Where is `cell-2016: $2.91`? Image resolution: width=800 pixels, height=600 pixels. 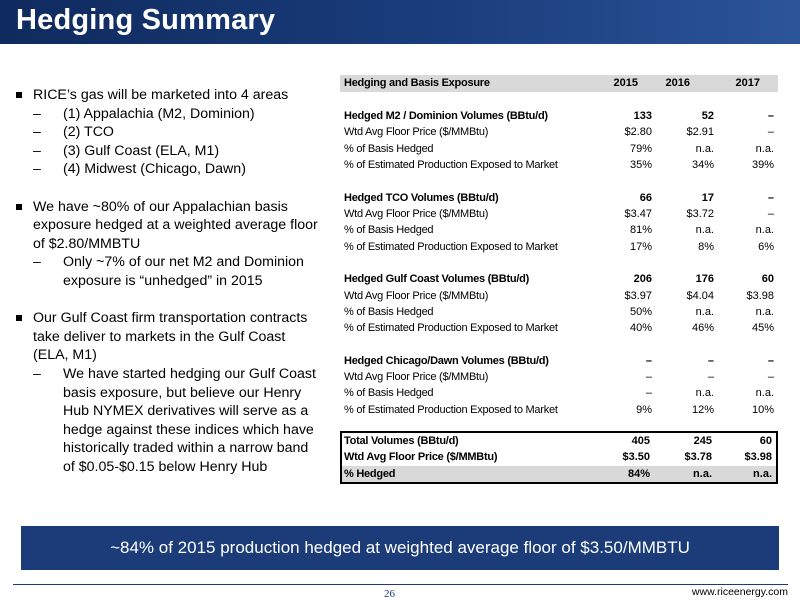 cell-2016: $2.91 is located at coordinates (700, 132).